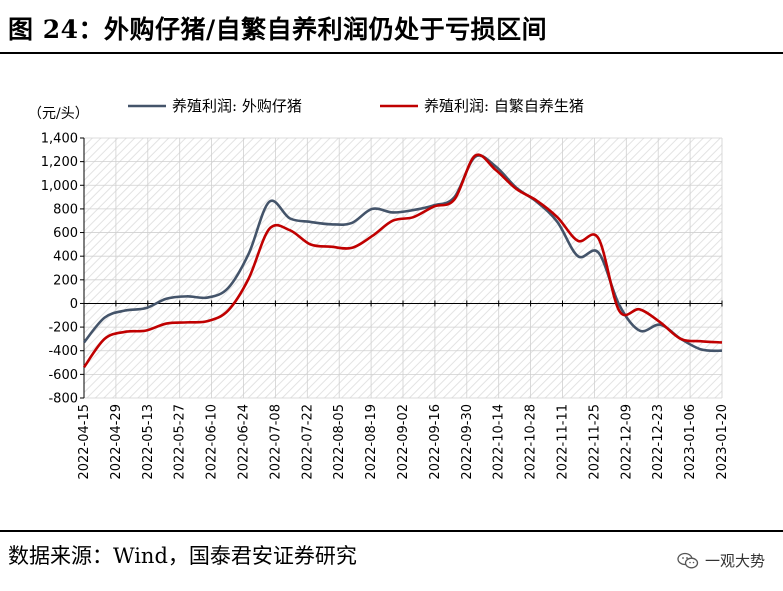 The image size is (783, 591). I want to click on y-tick-label: -600, so click(63, 375).